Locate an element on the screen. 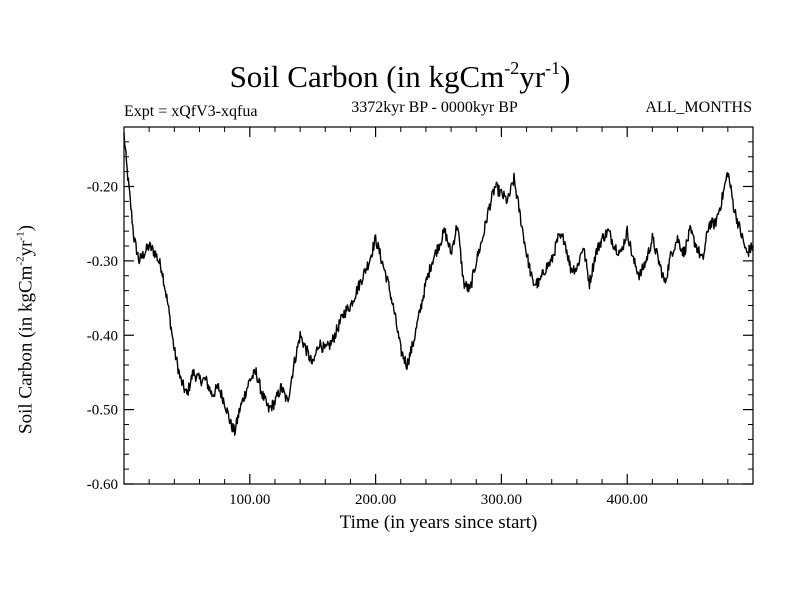 The width and height of the screenshot is (800, 600). x-tick-label: 300.00 is located at coordinates (501, 500).